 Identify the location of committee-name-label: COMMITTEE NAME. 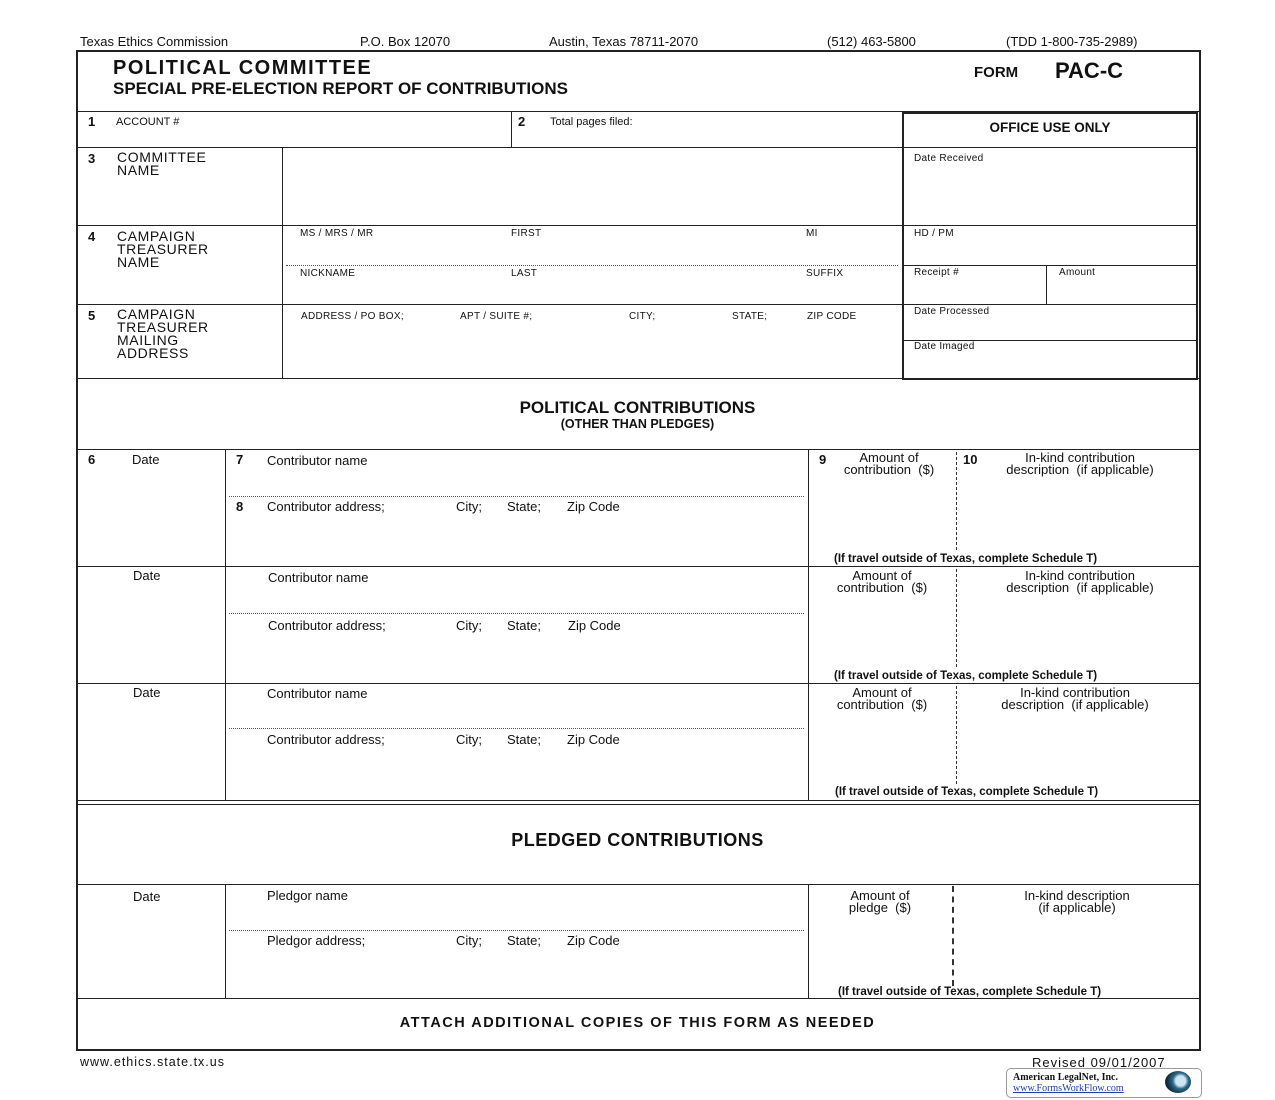
(162, 163).